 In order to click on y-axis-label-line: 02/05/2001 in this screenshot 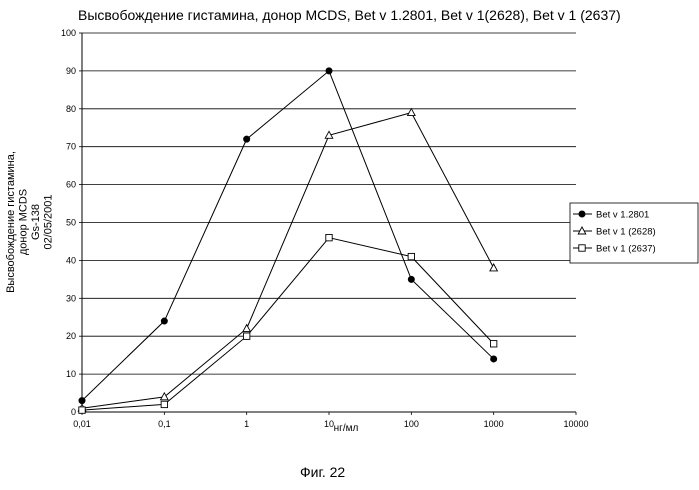, I will do `click(49, 221)`.